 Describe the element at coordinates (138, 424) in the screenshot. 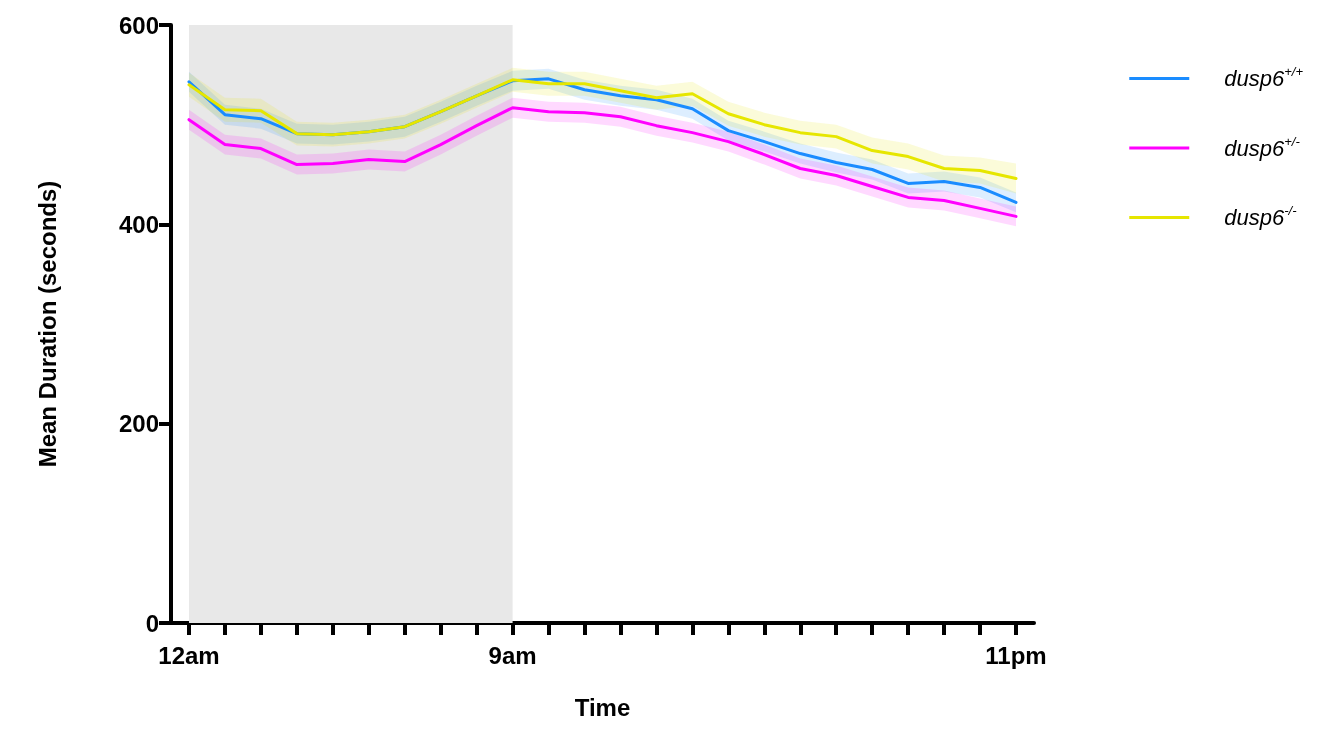

I see `y-tick-label: 200` at that location.